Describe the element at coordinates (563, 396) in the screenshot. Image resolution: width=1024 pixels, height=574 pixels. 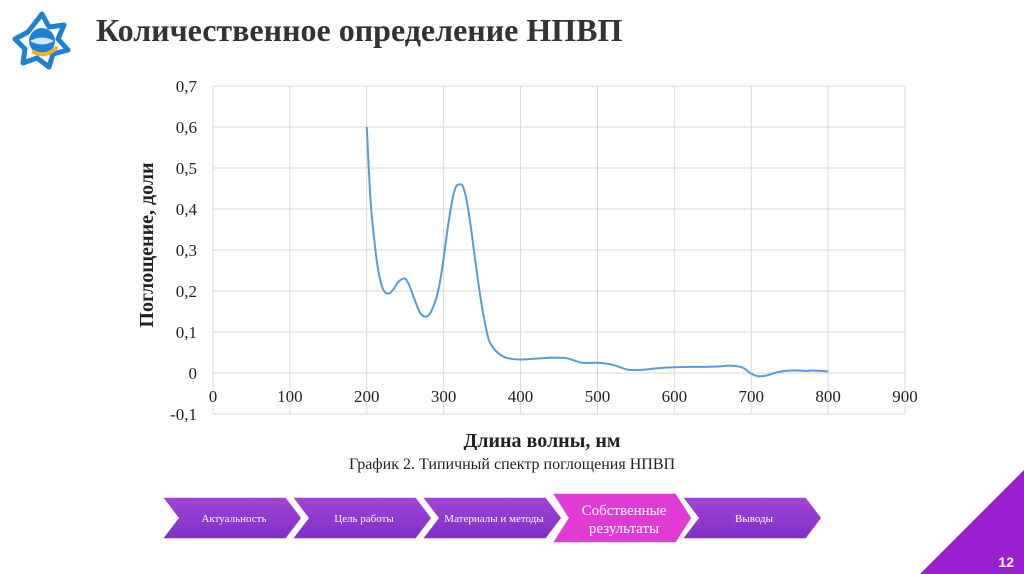
I see `x-tick-labels: 0 100 200 300 400 500 600 700 800 900` at that location.